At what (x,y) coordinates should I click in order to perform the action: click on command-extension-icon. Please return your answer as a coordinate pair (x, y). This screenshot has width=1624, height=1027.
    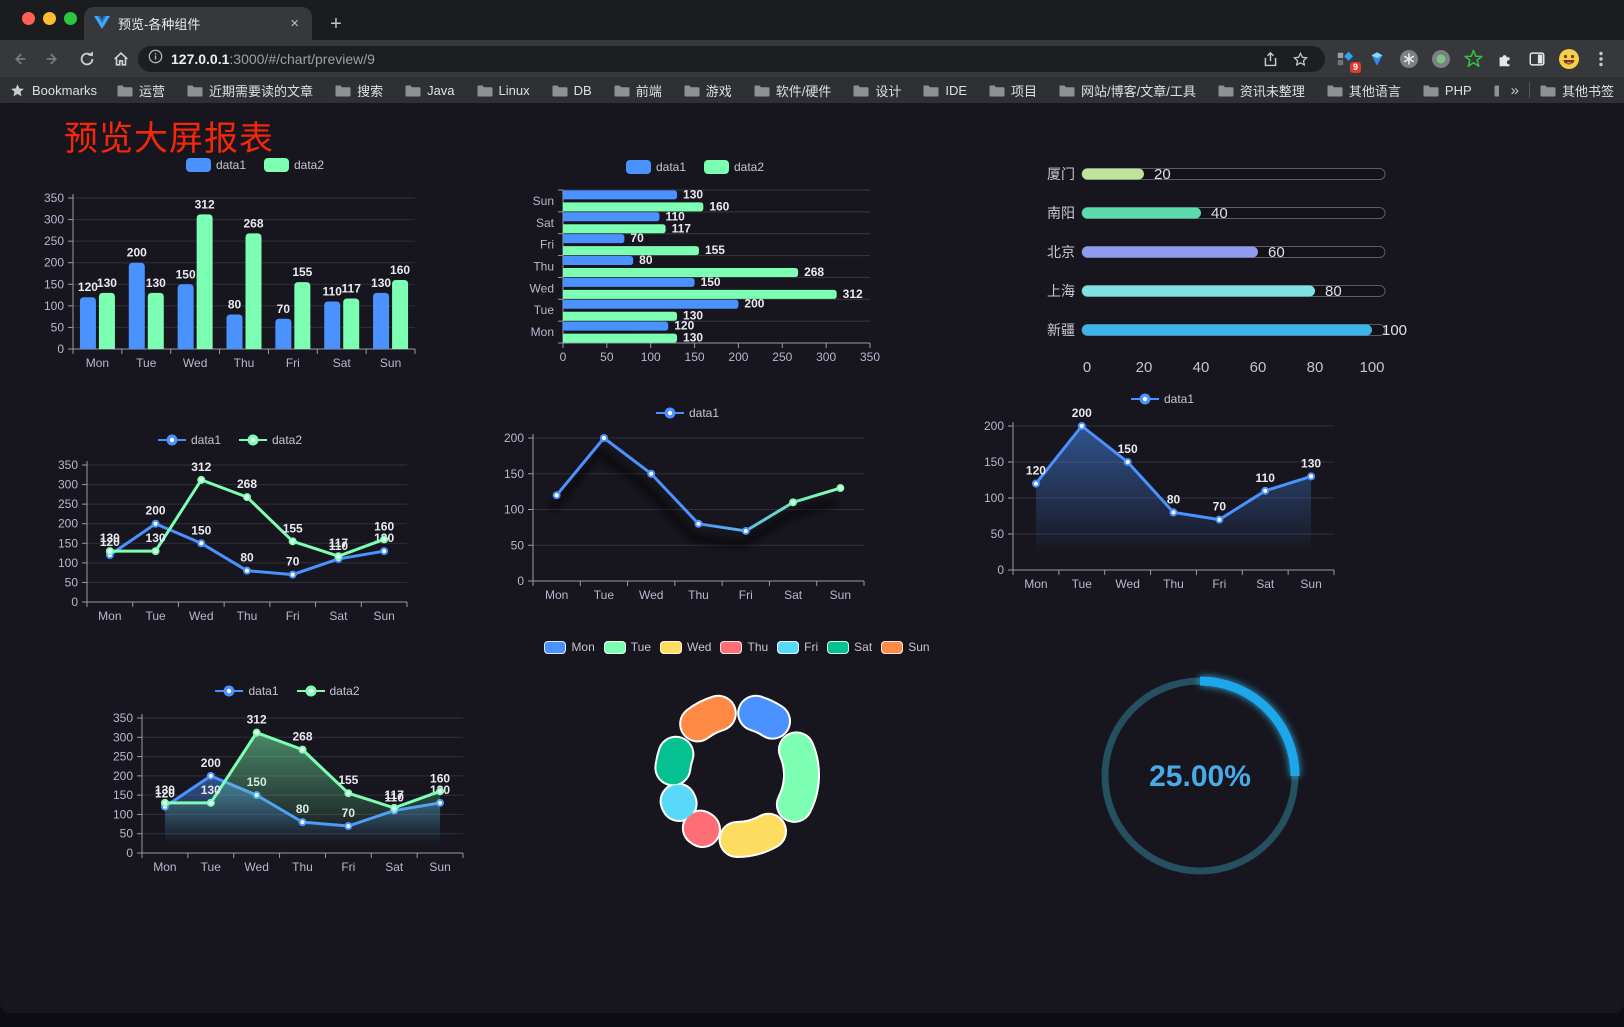
    Looking at the image, I should click on (1409, 59).